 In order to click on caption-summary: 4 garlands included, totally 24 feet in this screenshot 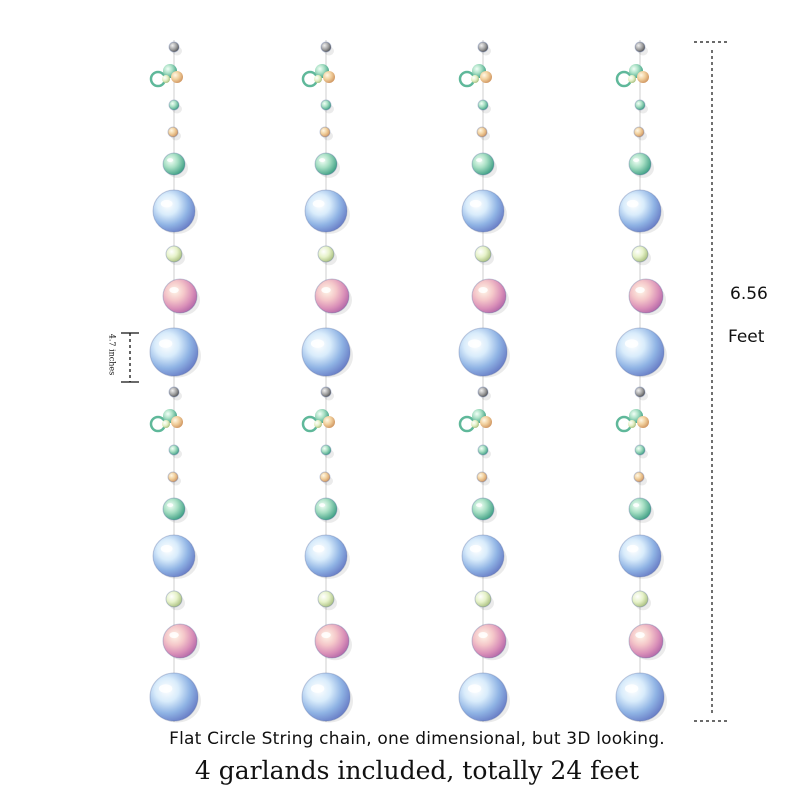, I will do `click(417, 770)`.